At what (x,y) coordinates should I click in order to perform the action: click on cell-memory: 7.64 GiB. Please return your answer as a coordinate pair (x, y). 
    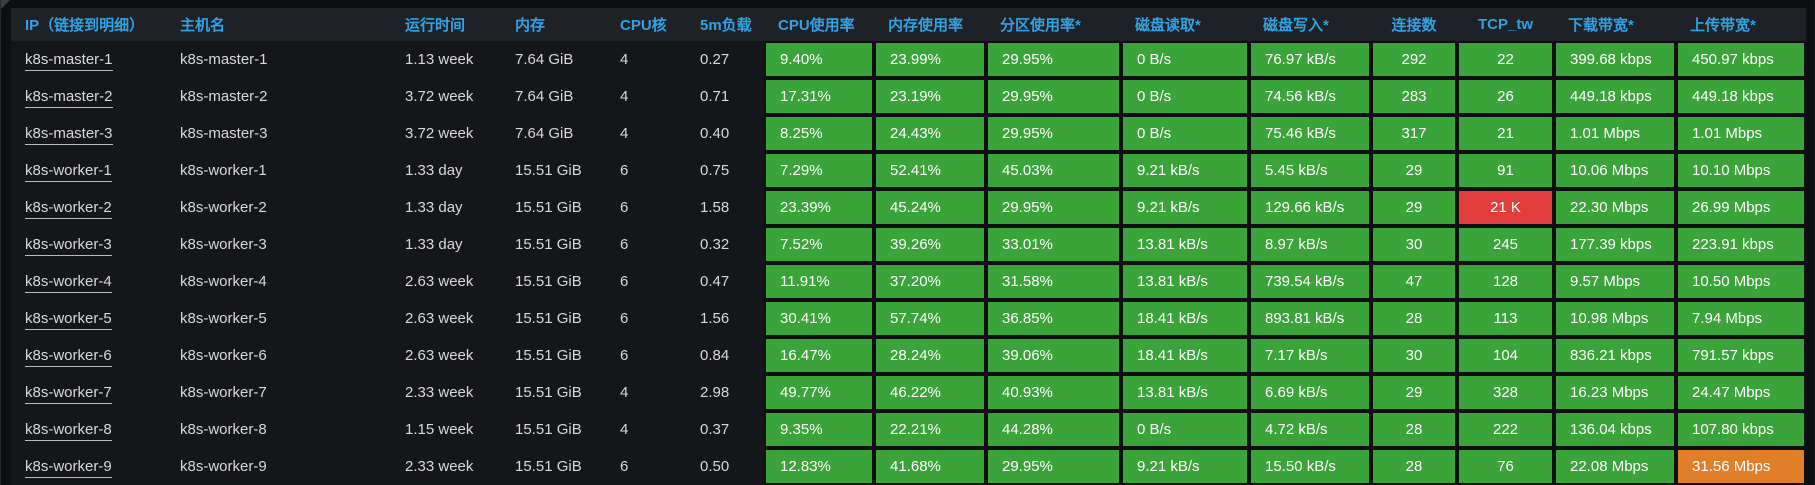
    Looking at the image, I should click on (553, 133).